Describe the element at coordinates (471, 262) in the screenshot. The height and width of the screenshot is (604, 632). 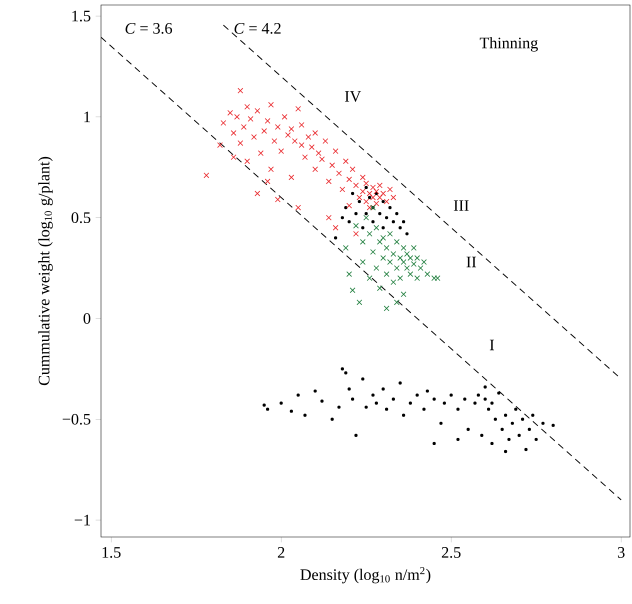
I see `annotation: II` at that location.